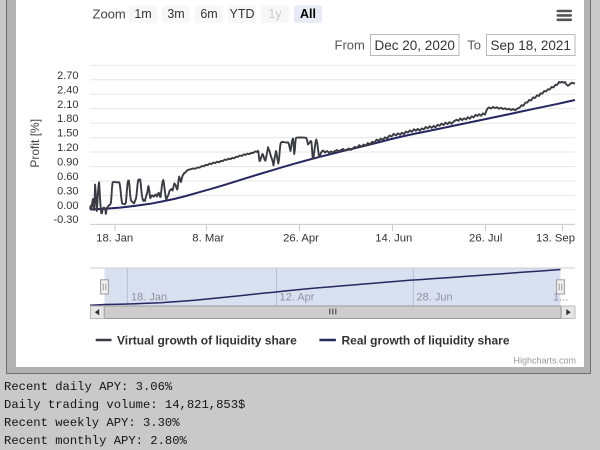  I want to click on svg-text: 1m, so click(142, 14).